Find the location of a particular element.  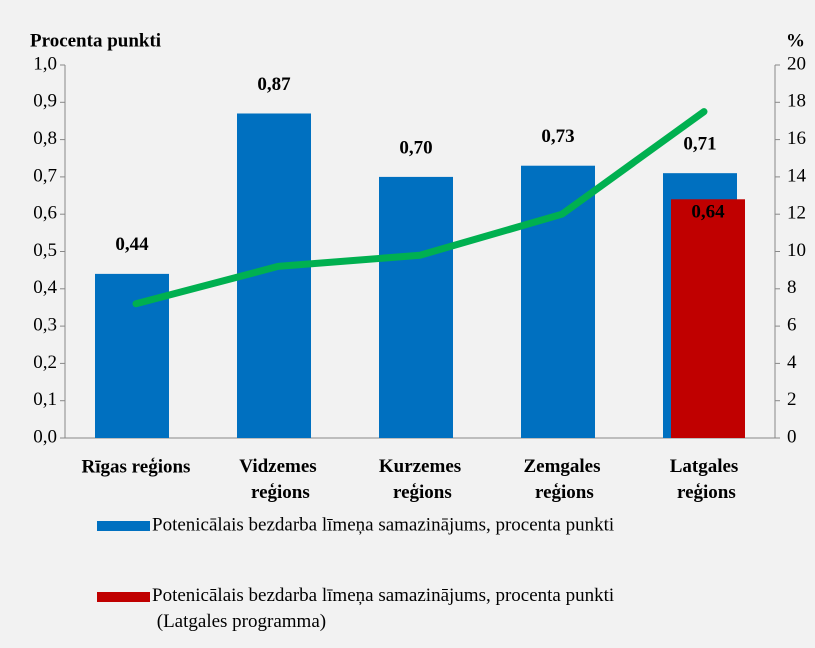

y2-tick-label: 4 is located at coordinates (792, 362).